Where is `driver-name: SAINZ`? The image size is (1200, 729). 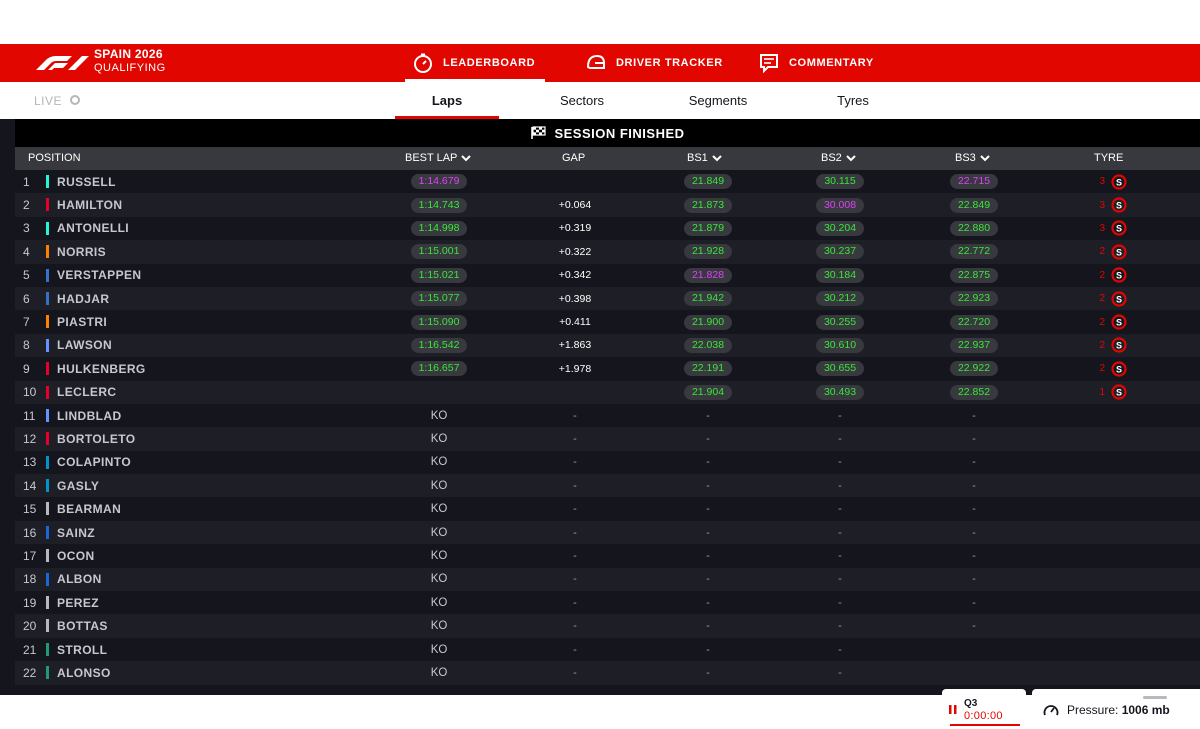 driver-name: SAINZ is located at coordinates (76, 532).